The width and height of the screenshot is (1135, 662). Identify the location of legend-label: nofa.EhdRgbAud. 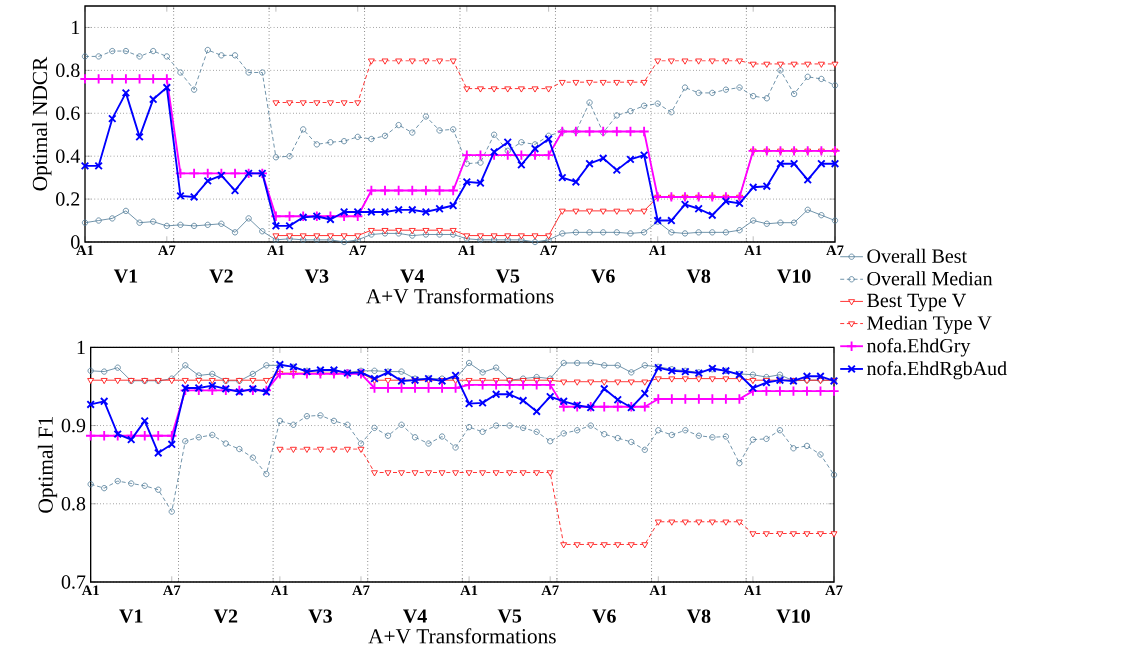
(937, 370).